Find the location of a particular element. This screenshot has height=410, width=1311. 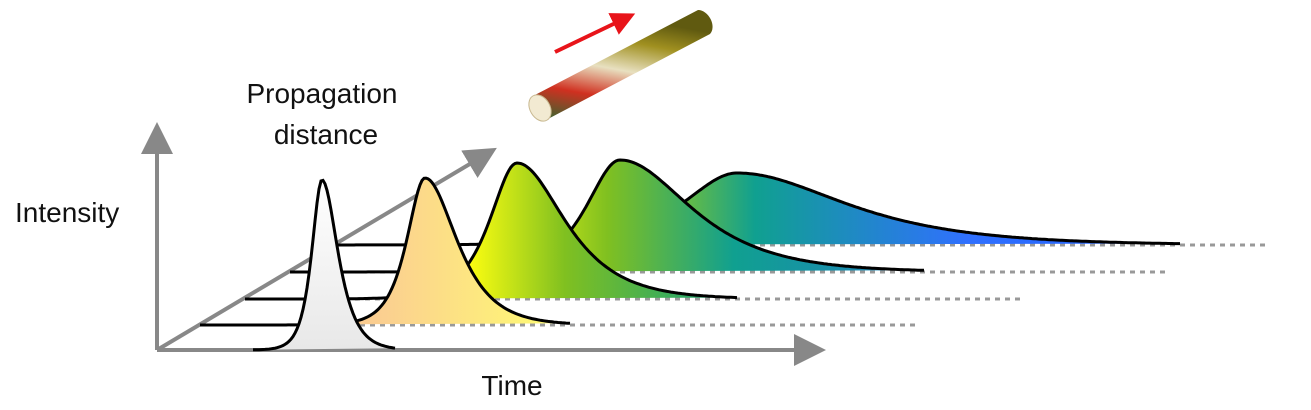

distance-label: distance is located at coordinates (326, 134).